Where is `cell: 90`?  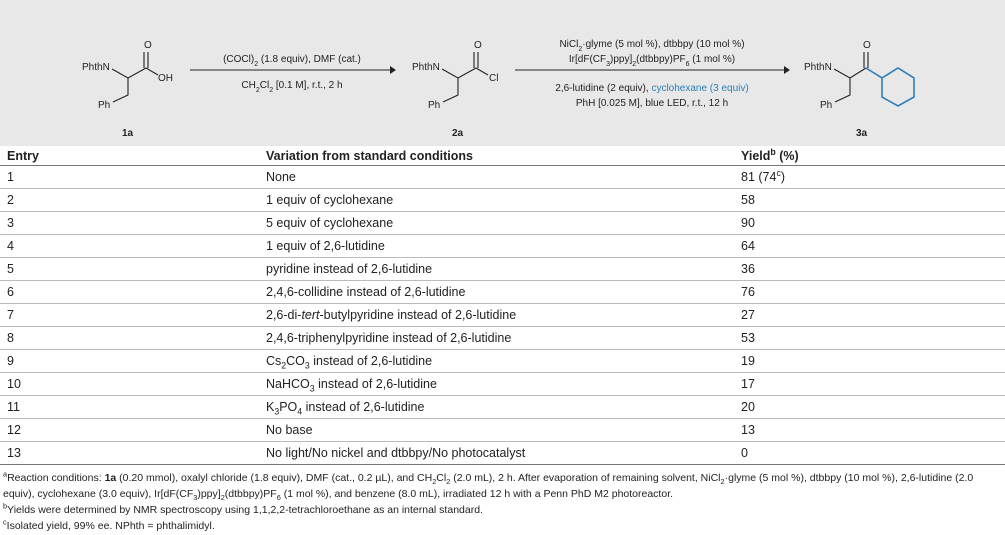
cell: 90 is located at coordinates (869, 223).